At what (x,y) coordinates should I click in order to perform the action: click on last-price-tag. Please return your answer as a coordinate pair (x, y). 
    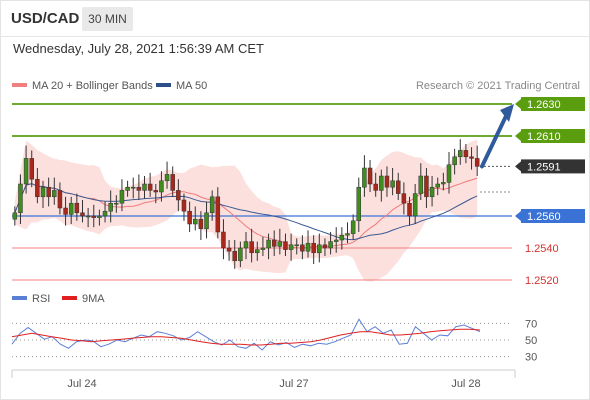
    Looking at the image, I should click on (553, 166).